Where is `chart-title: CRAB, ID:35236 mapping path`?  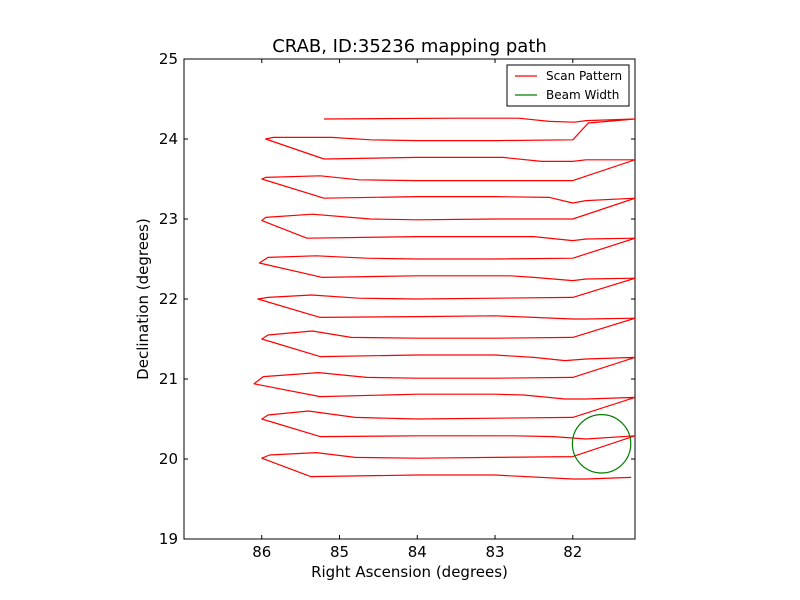
chart-title: CRAB, ID:35236 mapping path is located at coordinates (409, 46).